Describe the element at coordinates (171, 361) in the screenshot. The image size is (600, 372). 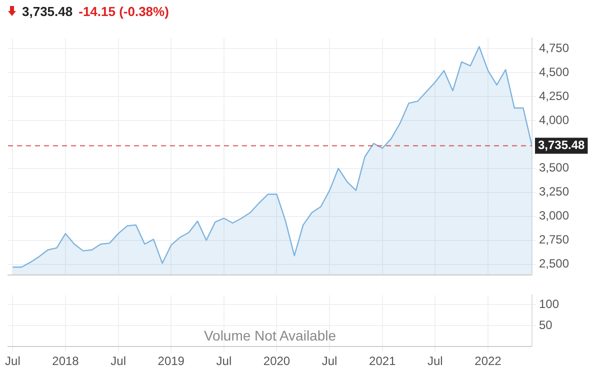
I see `x-tick-label: 2019` at that location.